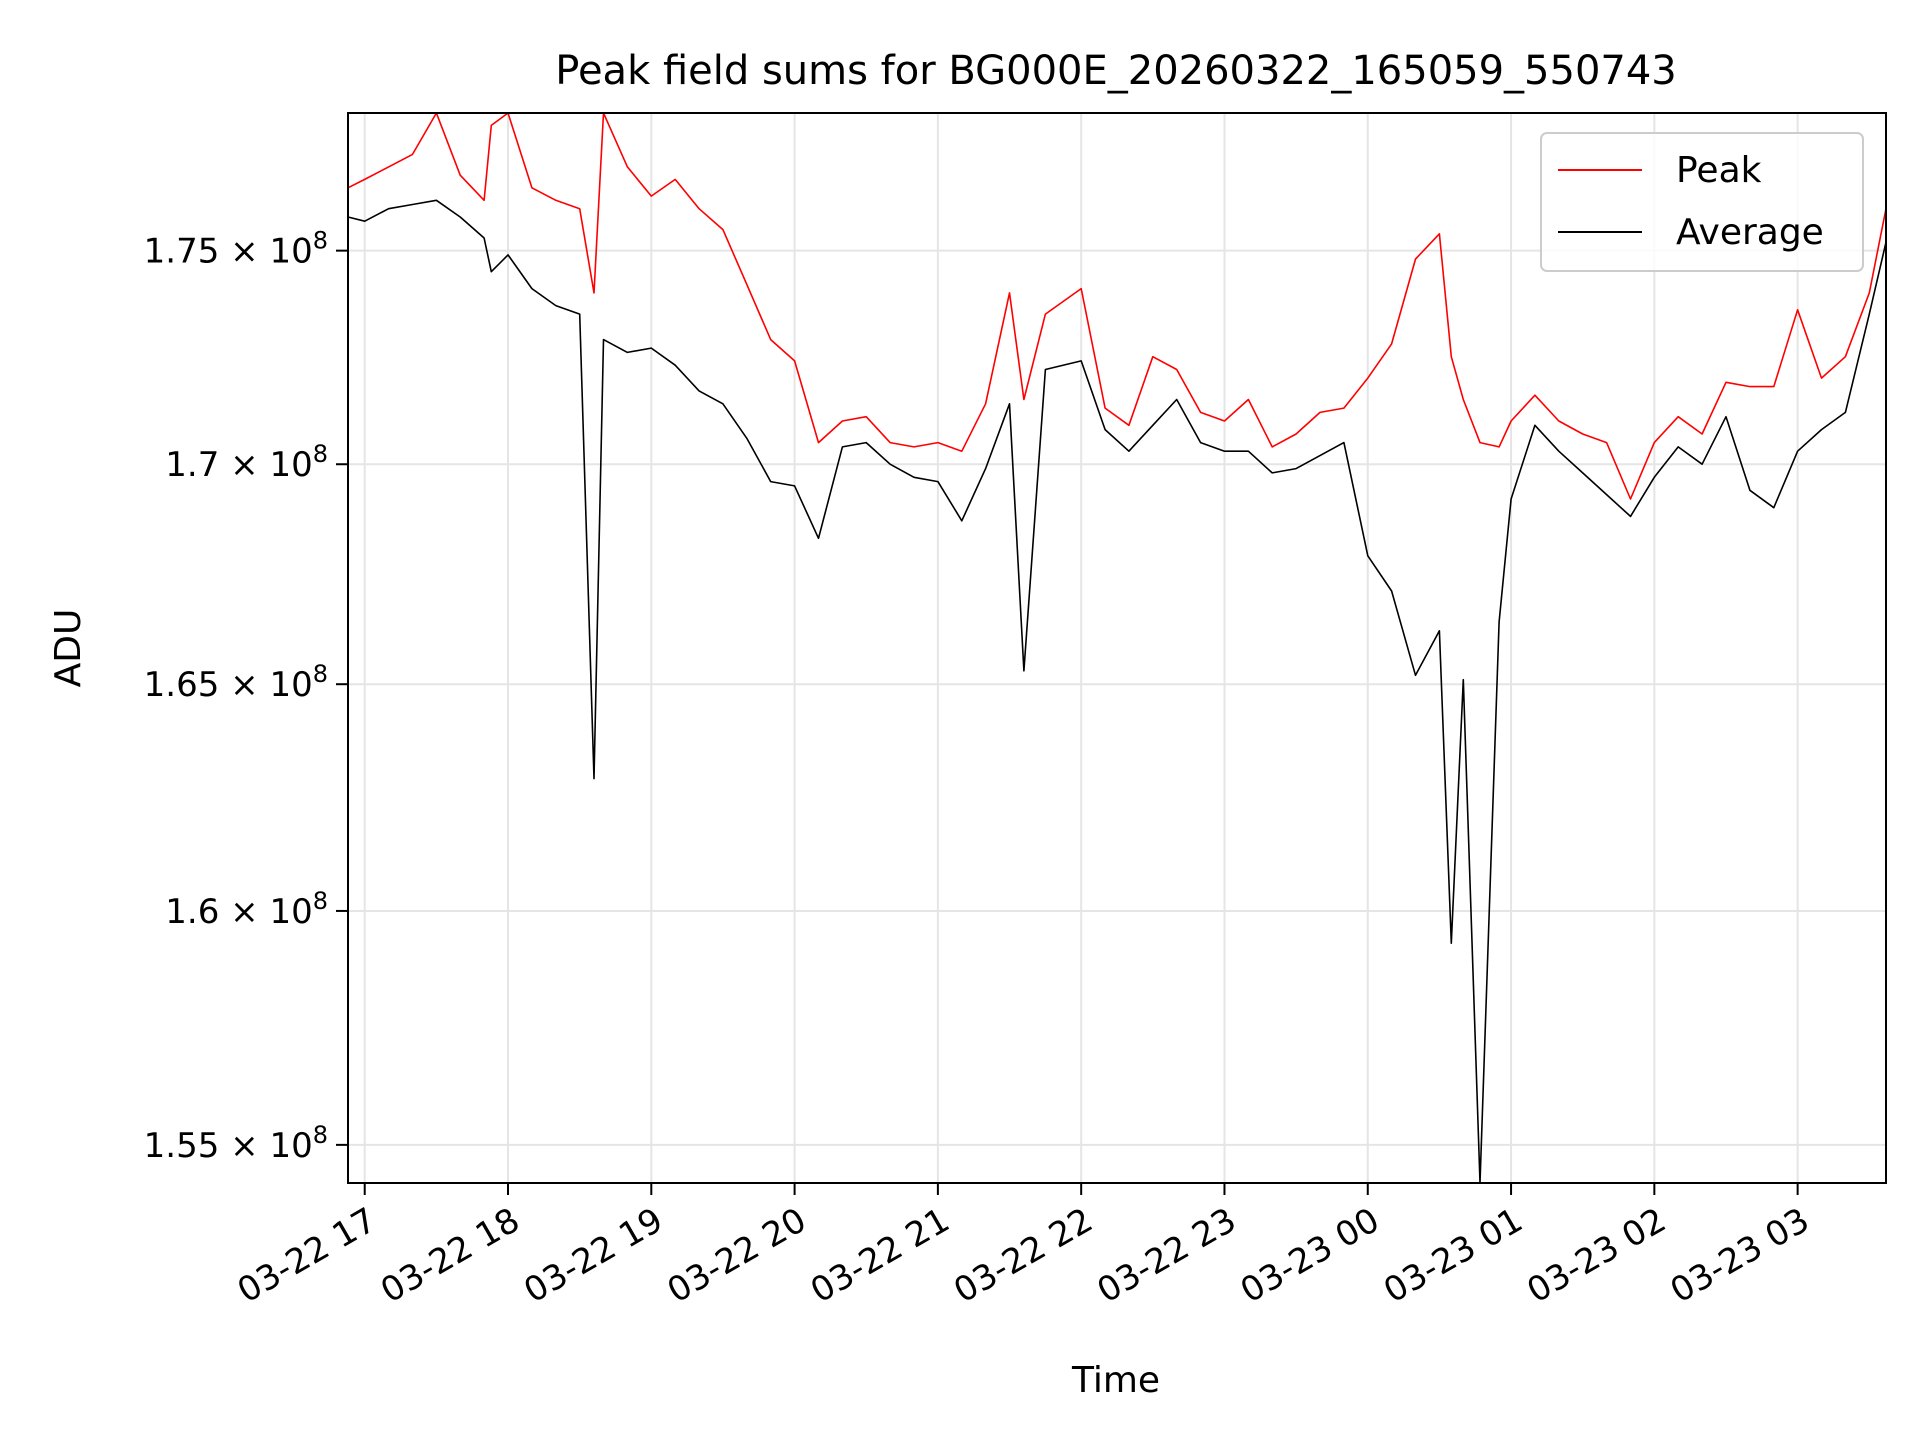 This screenshot has height=1445, width=1920. Describe the element at coordinates (182, 685) in the screenshot. I see `y-tick-mantissa: 1.65` at that location.